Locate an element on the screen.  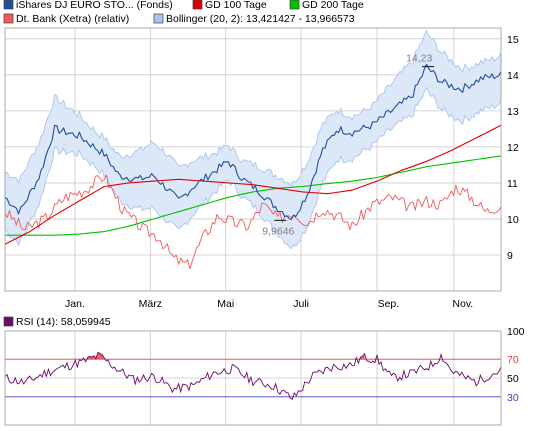
y-tick-label: 11 is located at coordinates (512, 184).